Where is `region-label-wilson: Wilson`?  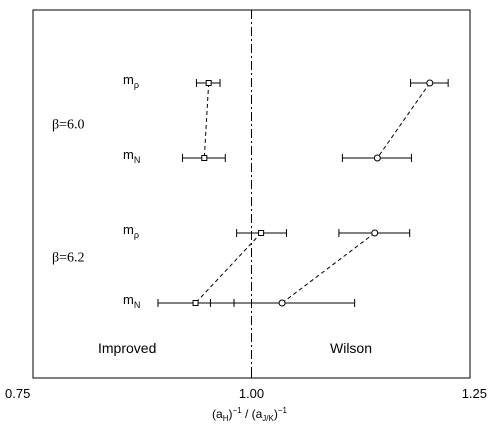 region-label-wilson: Wilson is located at coordinates (351, 348).